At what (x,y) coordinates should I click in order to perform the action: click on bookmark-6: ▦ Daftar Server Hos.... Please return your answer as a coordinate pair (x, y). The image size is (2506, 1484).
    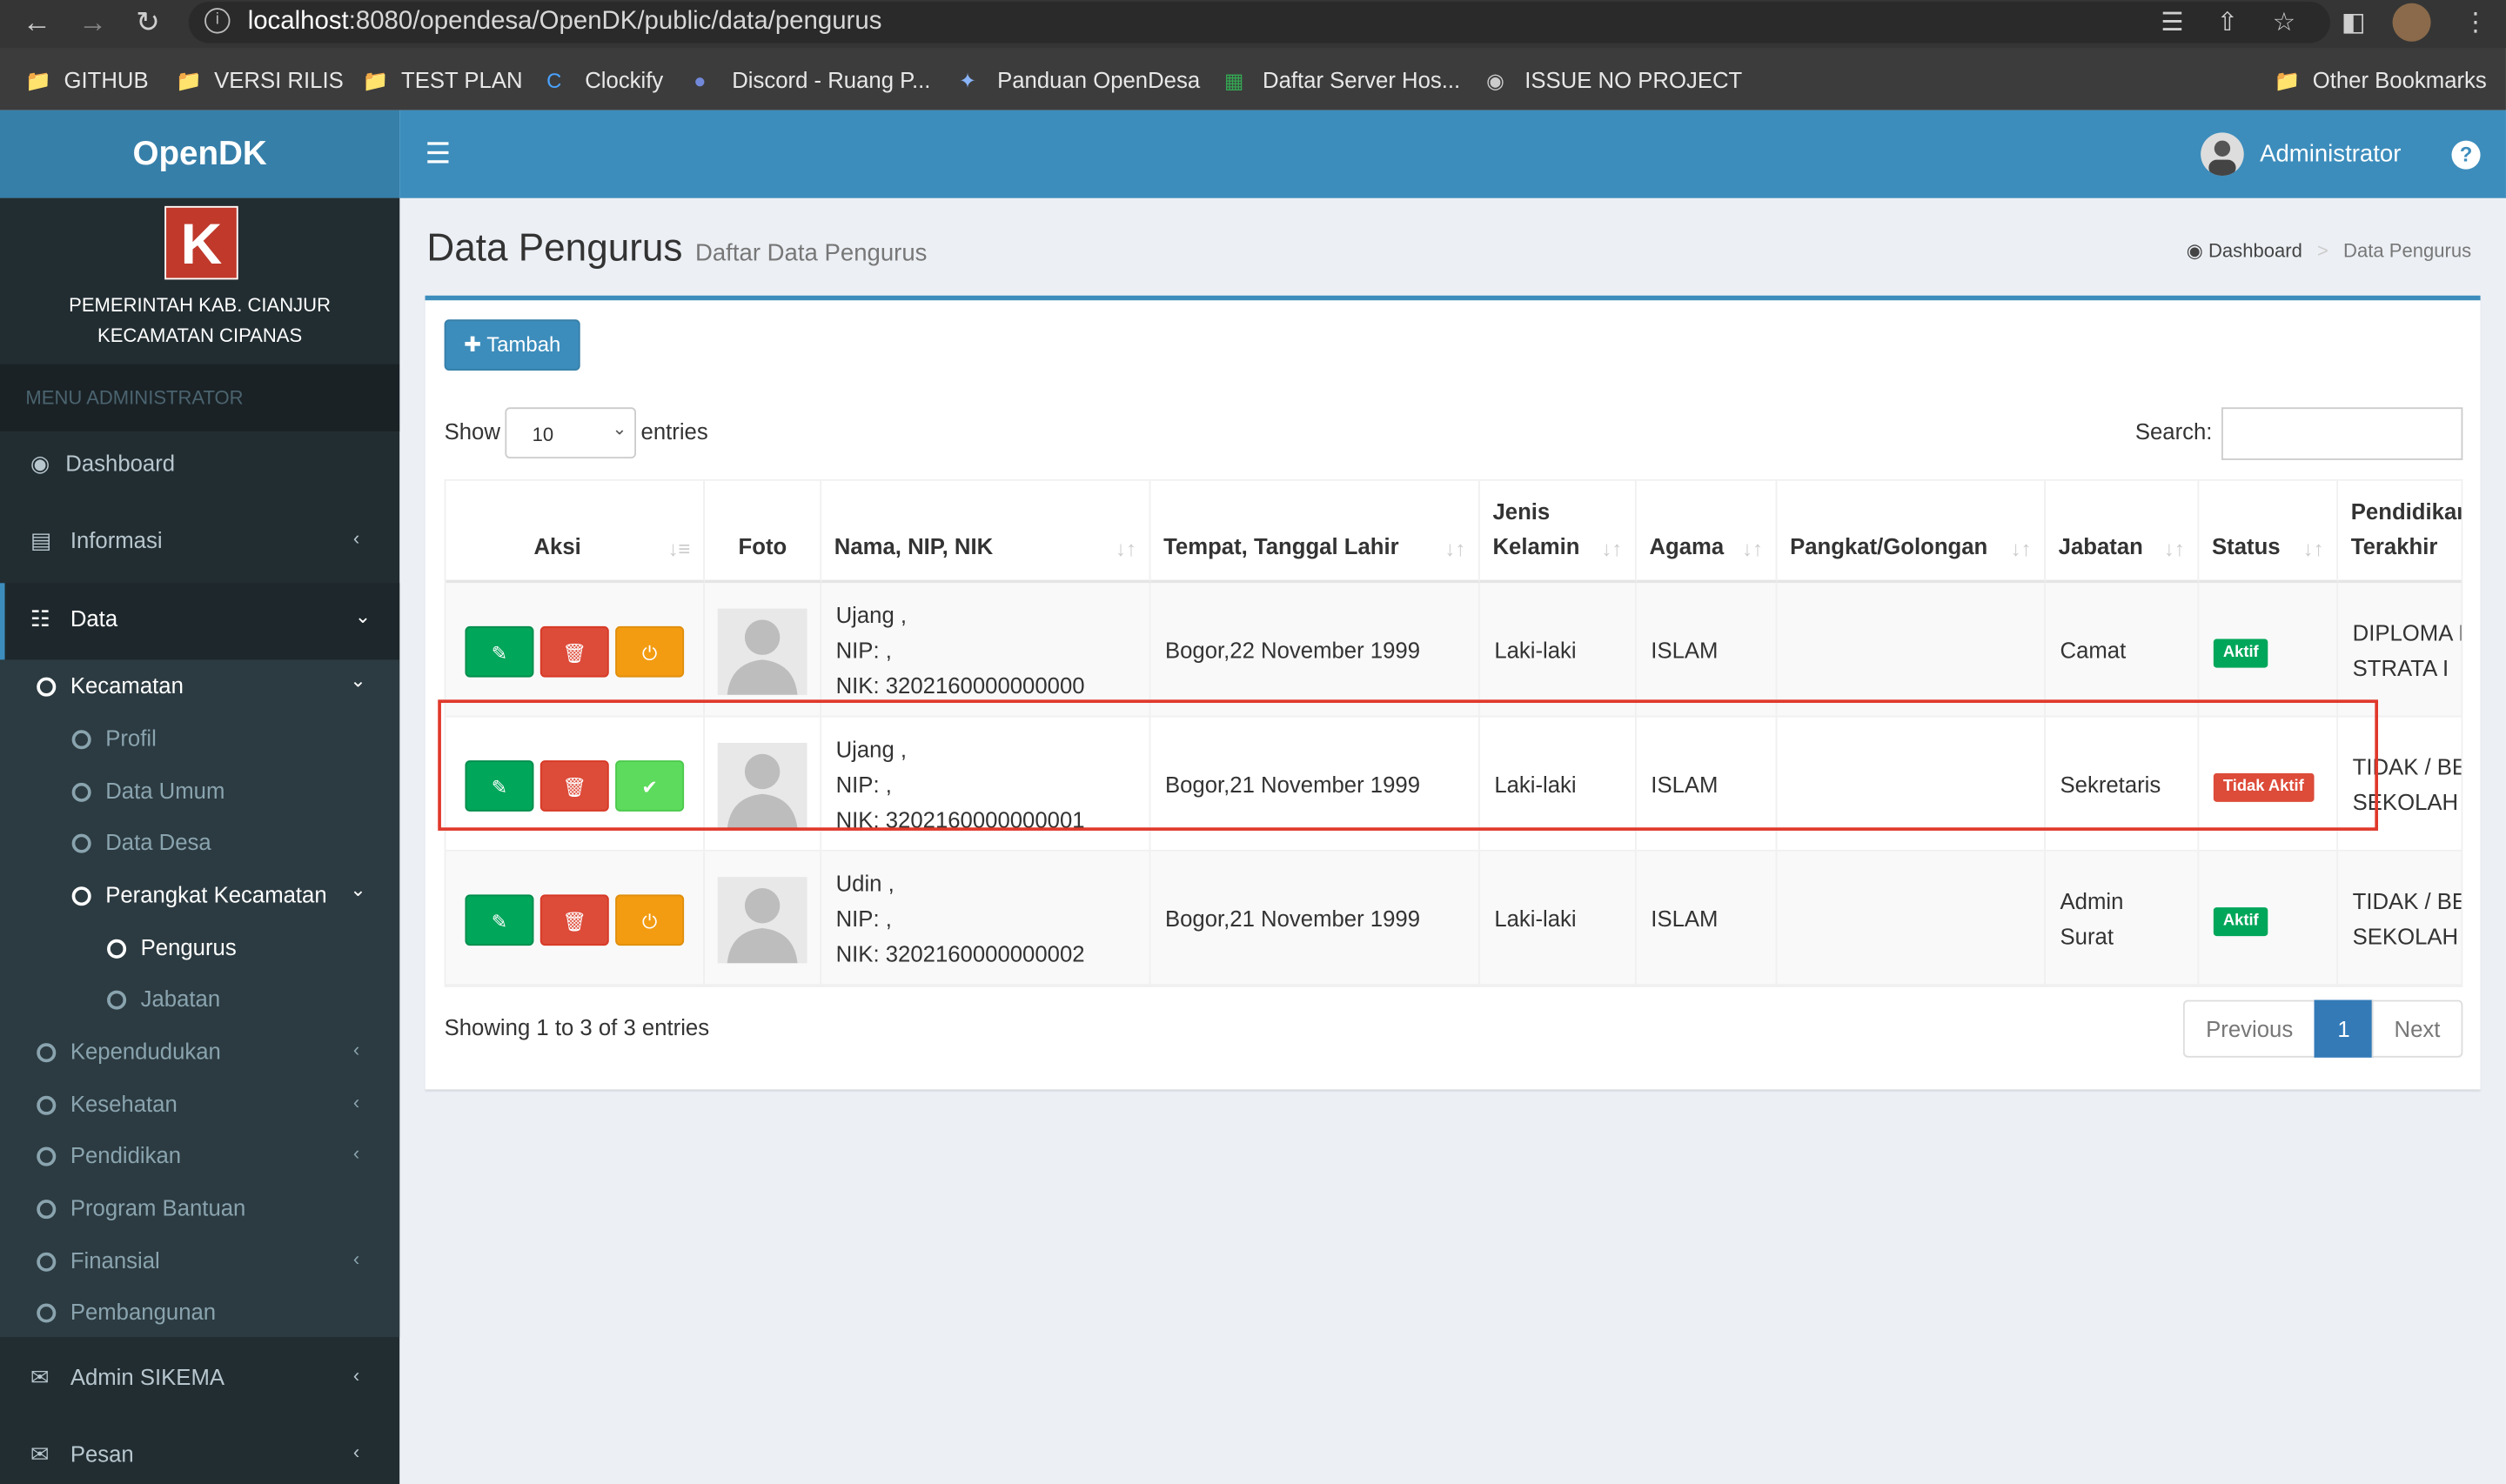
    Looking at the image, I should click on (1342, 81).